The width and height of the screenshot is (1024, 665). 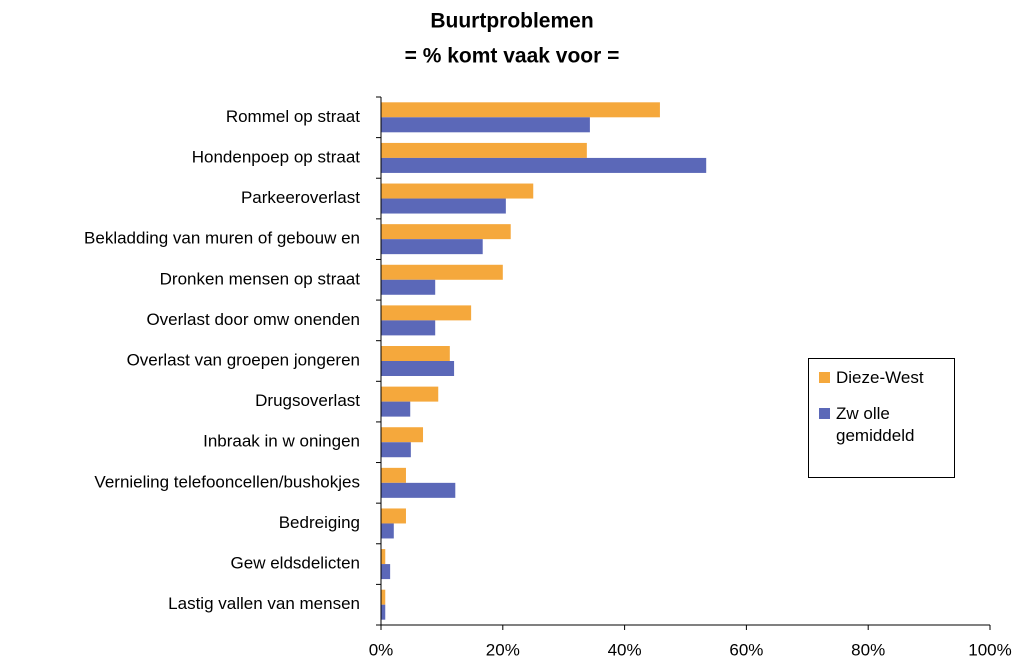 I want to click on legend-label: Zw olle gemiddeld, so click(x=875, y=424).